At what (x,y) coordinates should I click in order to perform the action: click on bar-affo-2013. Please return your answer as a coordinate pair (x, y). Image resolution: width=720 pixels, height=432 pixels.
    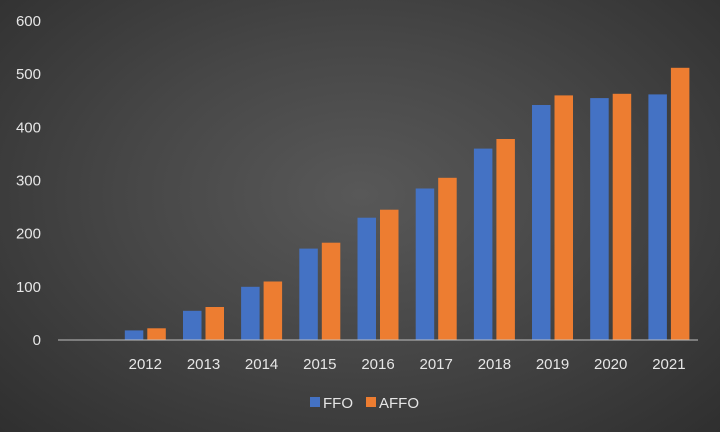
    Looking at the image, I should click on (214, 323).